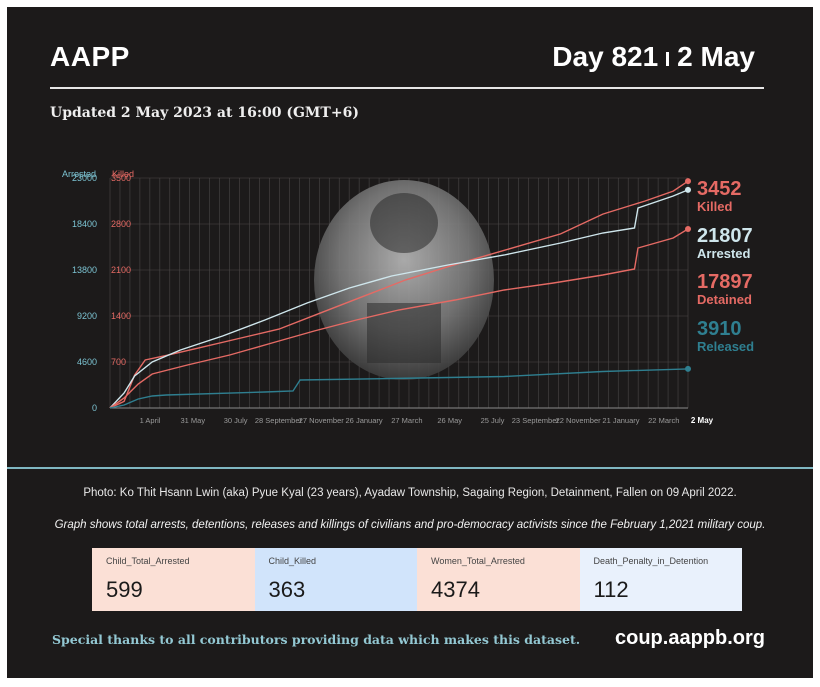 The height and width of the screenshot is (687, 820). Describe the element at coordinates (455, 589) in the screenshot. I see `stat-value: 4374` at that location.